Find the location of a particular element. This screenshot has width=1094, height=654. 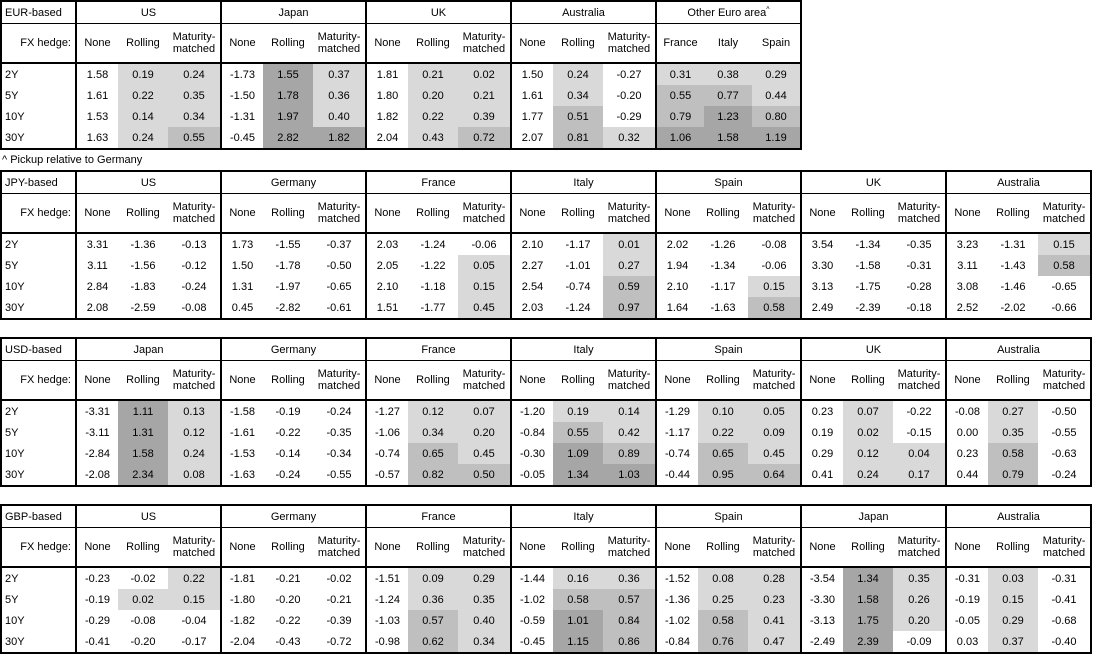

value-cell: 1.15 is located at coordinates (578, 642).